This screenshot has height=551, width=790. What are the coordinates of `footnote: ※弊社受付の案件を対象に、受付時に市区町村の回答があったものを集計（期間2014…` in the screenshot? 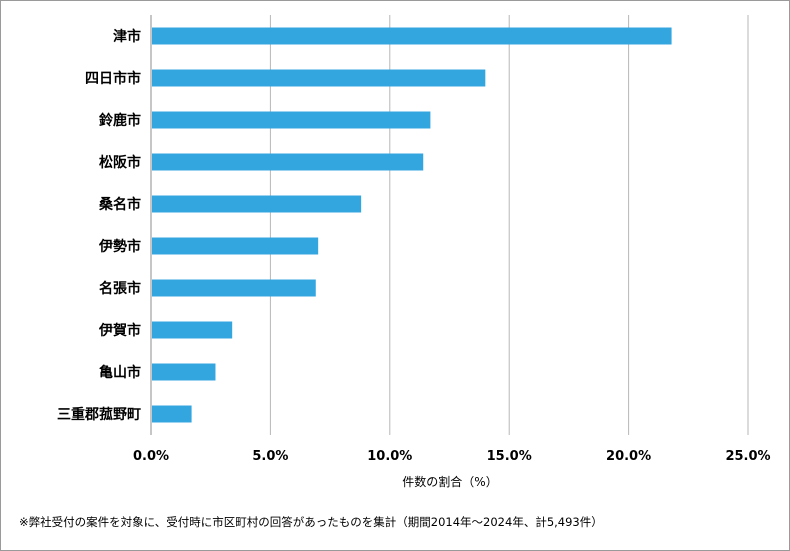 It's located at (311, 522).